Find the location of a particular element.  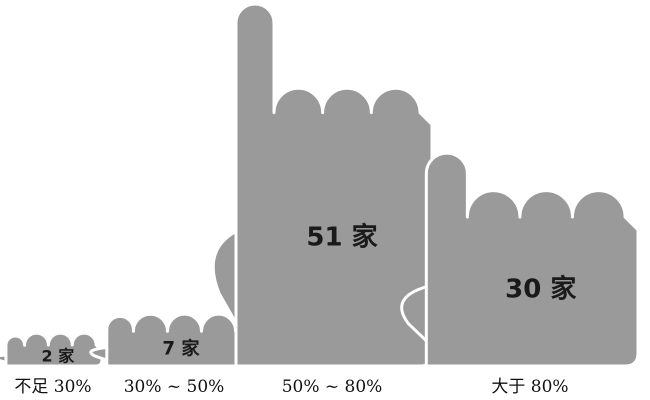

category-label-2: 30% ~ 50% is located at coordinates (174, 387).